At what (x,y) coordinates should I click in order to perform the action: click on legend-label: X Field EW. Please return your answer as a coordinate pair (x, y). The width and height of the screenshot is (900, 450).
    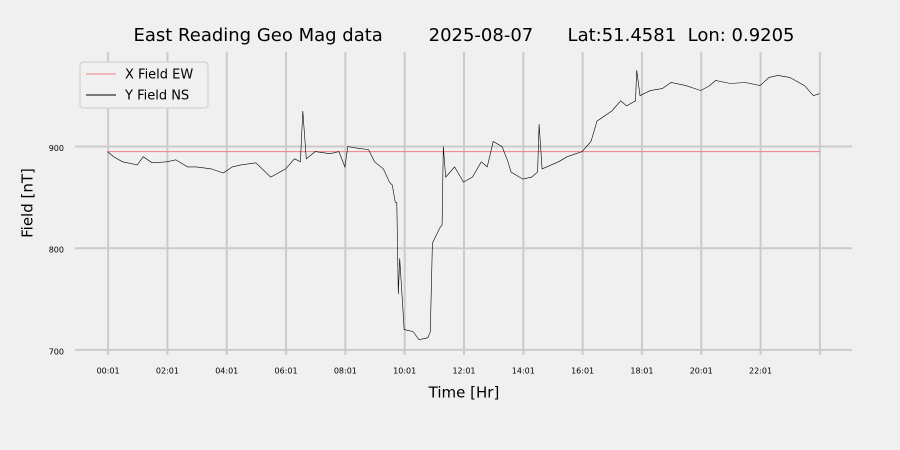
    Looking at the image, I should click on (159, 75).